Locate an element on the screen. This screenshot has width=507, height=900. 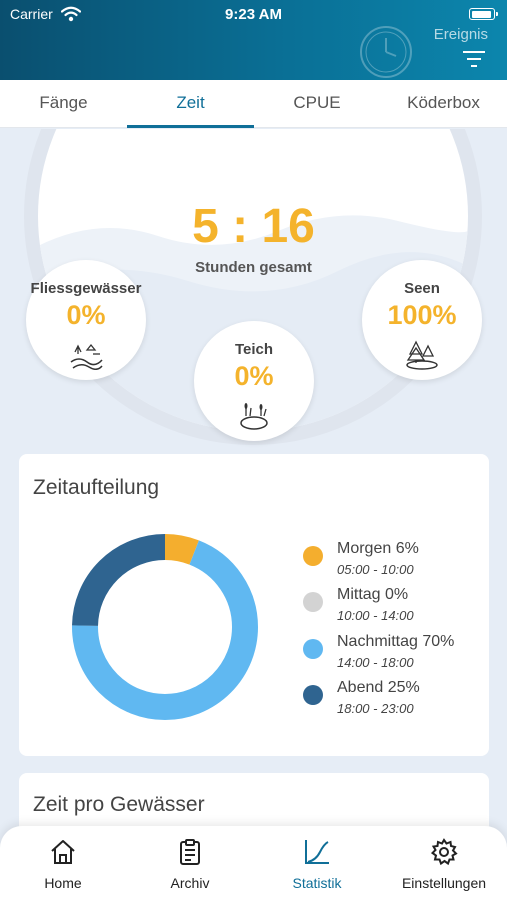
clipboard-icon is located at coordinates (190, 852).